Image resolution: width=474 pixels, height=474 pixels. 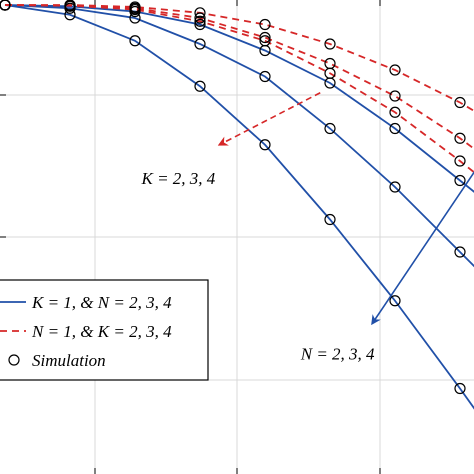 What do you see at coordinates (337, 353) in the screenshot?
I see `annotation-label-1: N = 2, 3, 4` at bounding box center [337, 353].